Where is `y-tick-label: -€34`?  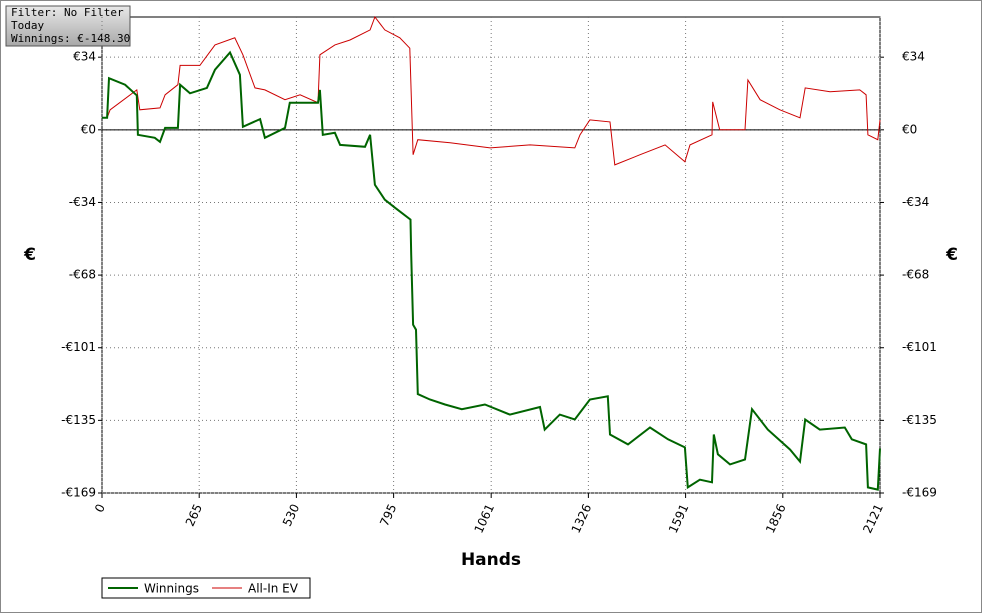
y-tick-label: -€34 is located at coordinates (82, 202).